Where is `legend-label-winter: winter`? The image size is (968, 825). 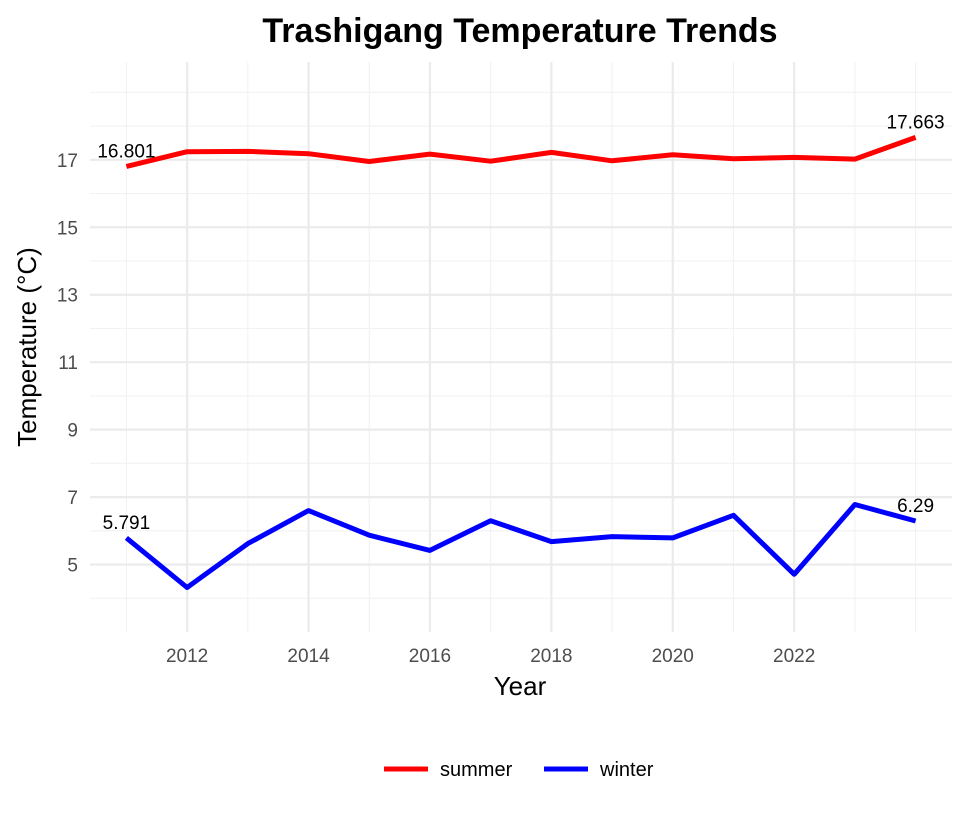
legend-label-winter: winter is located at coordinates (626, 770).